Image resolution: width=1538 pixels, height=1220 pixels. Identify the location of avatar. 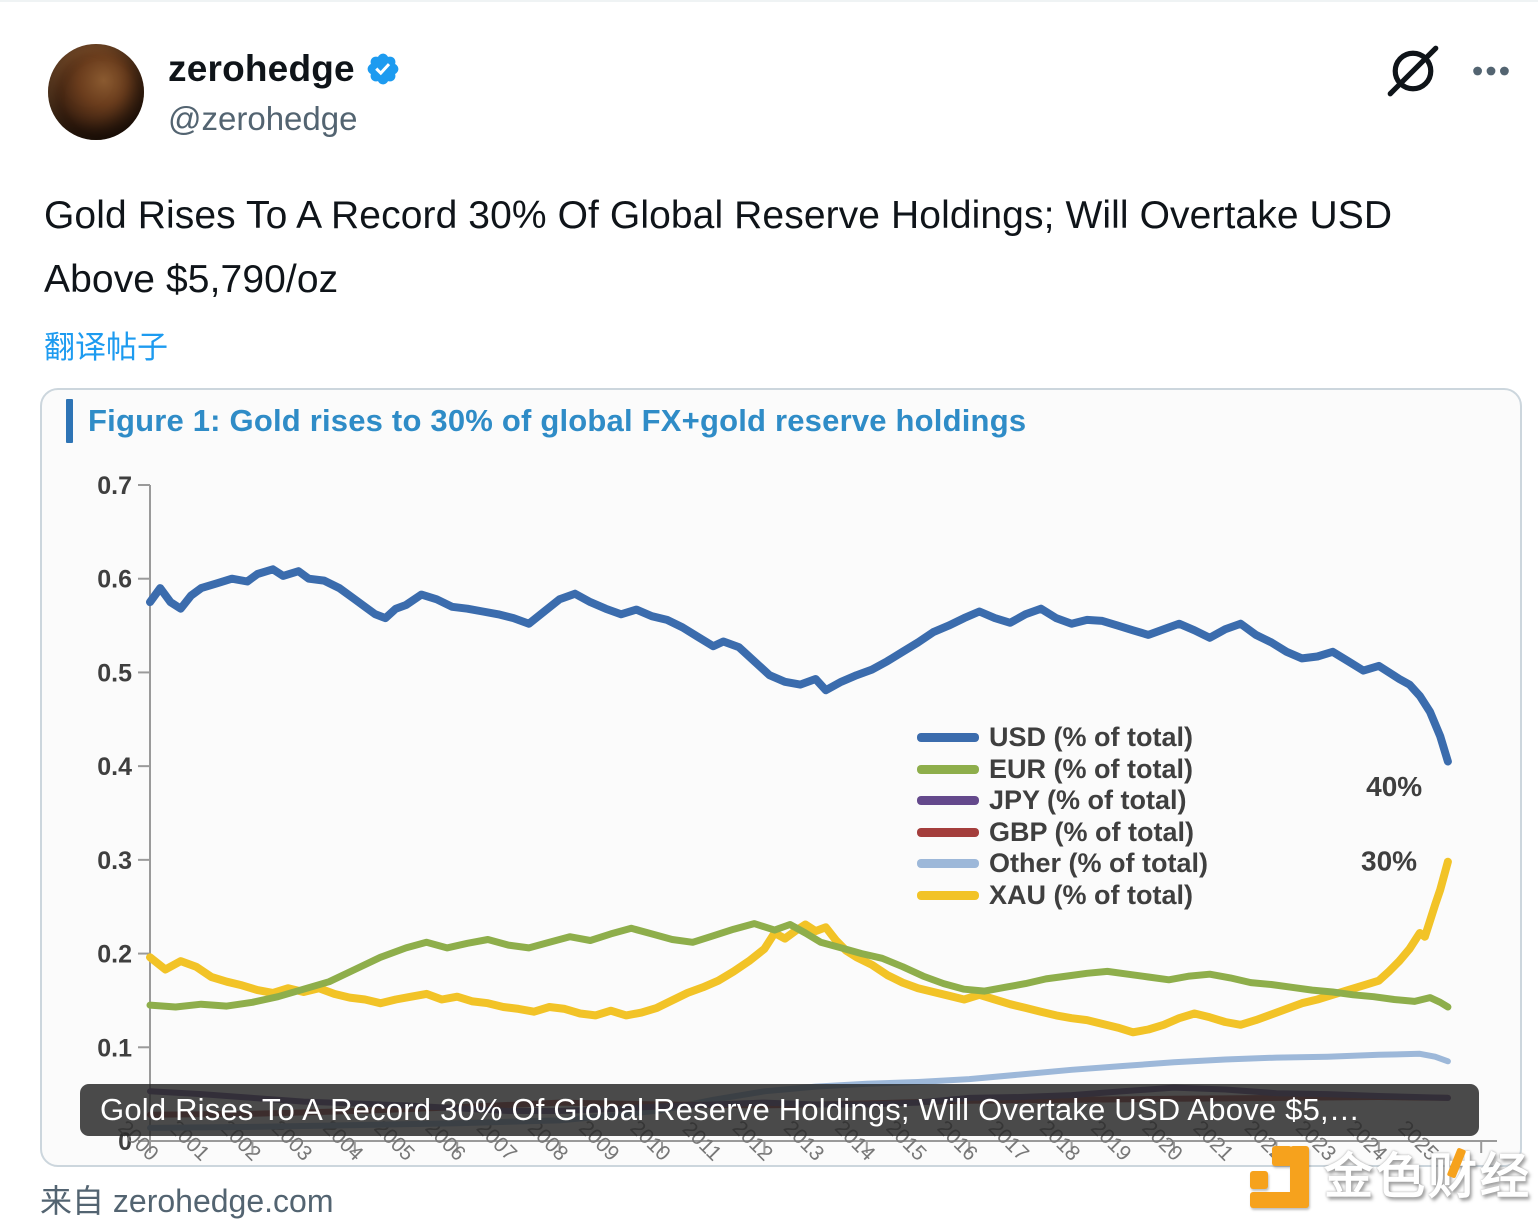
(96, 92).